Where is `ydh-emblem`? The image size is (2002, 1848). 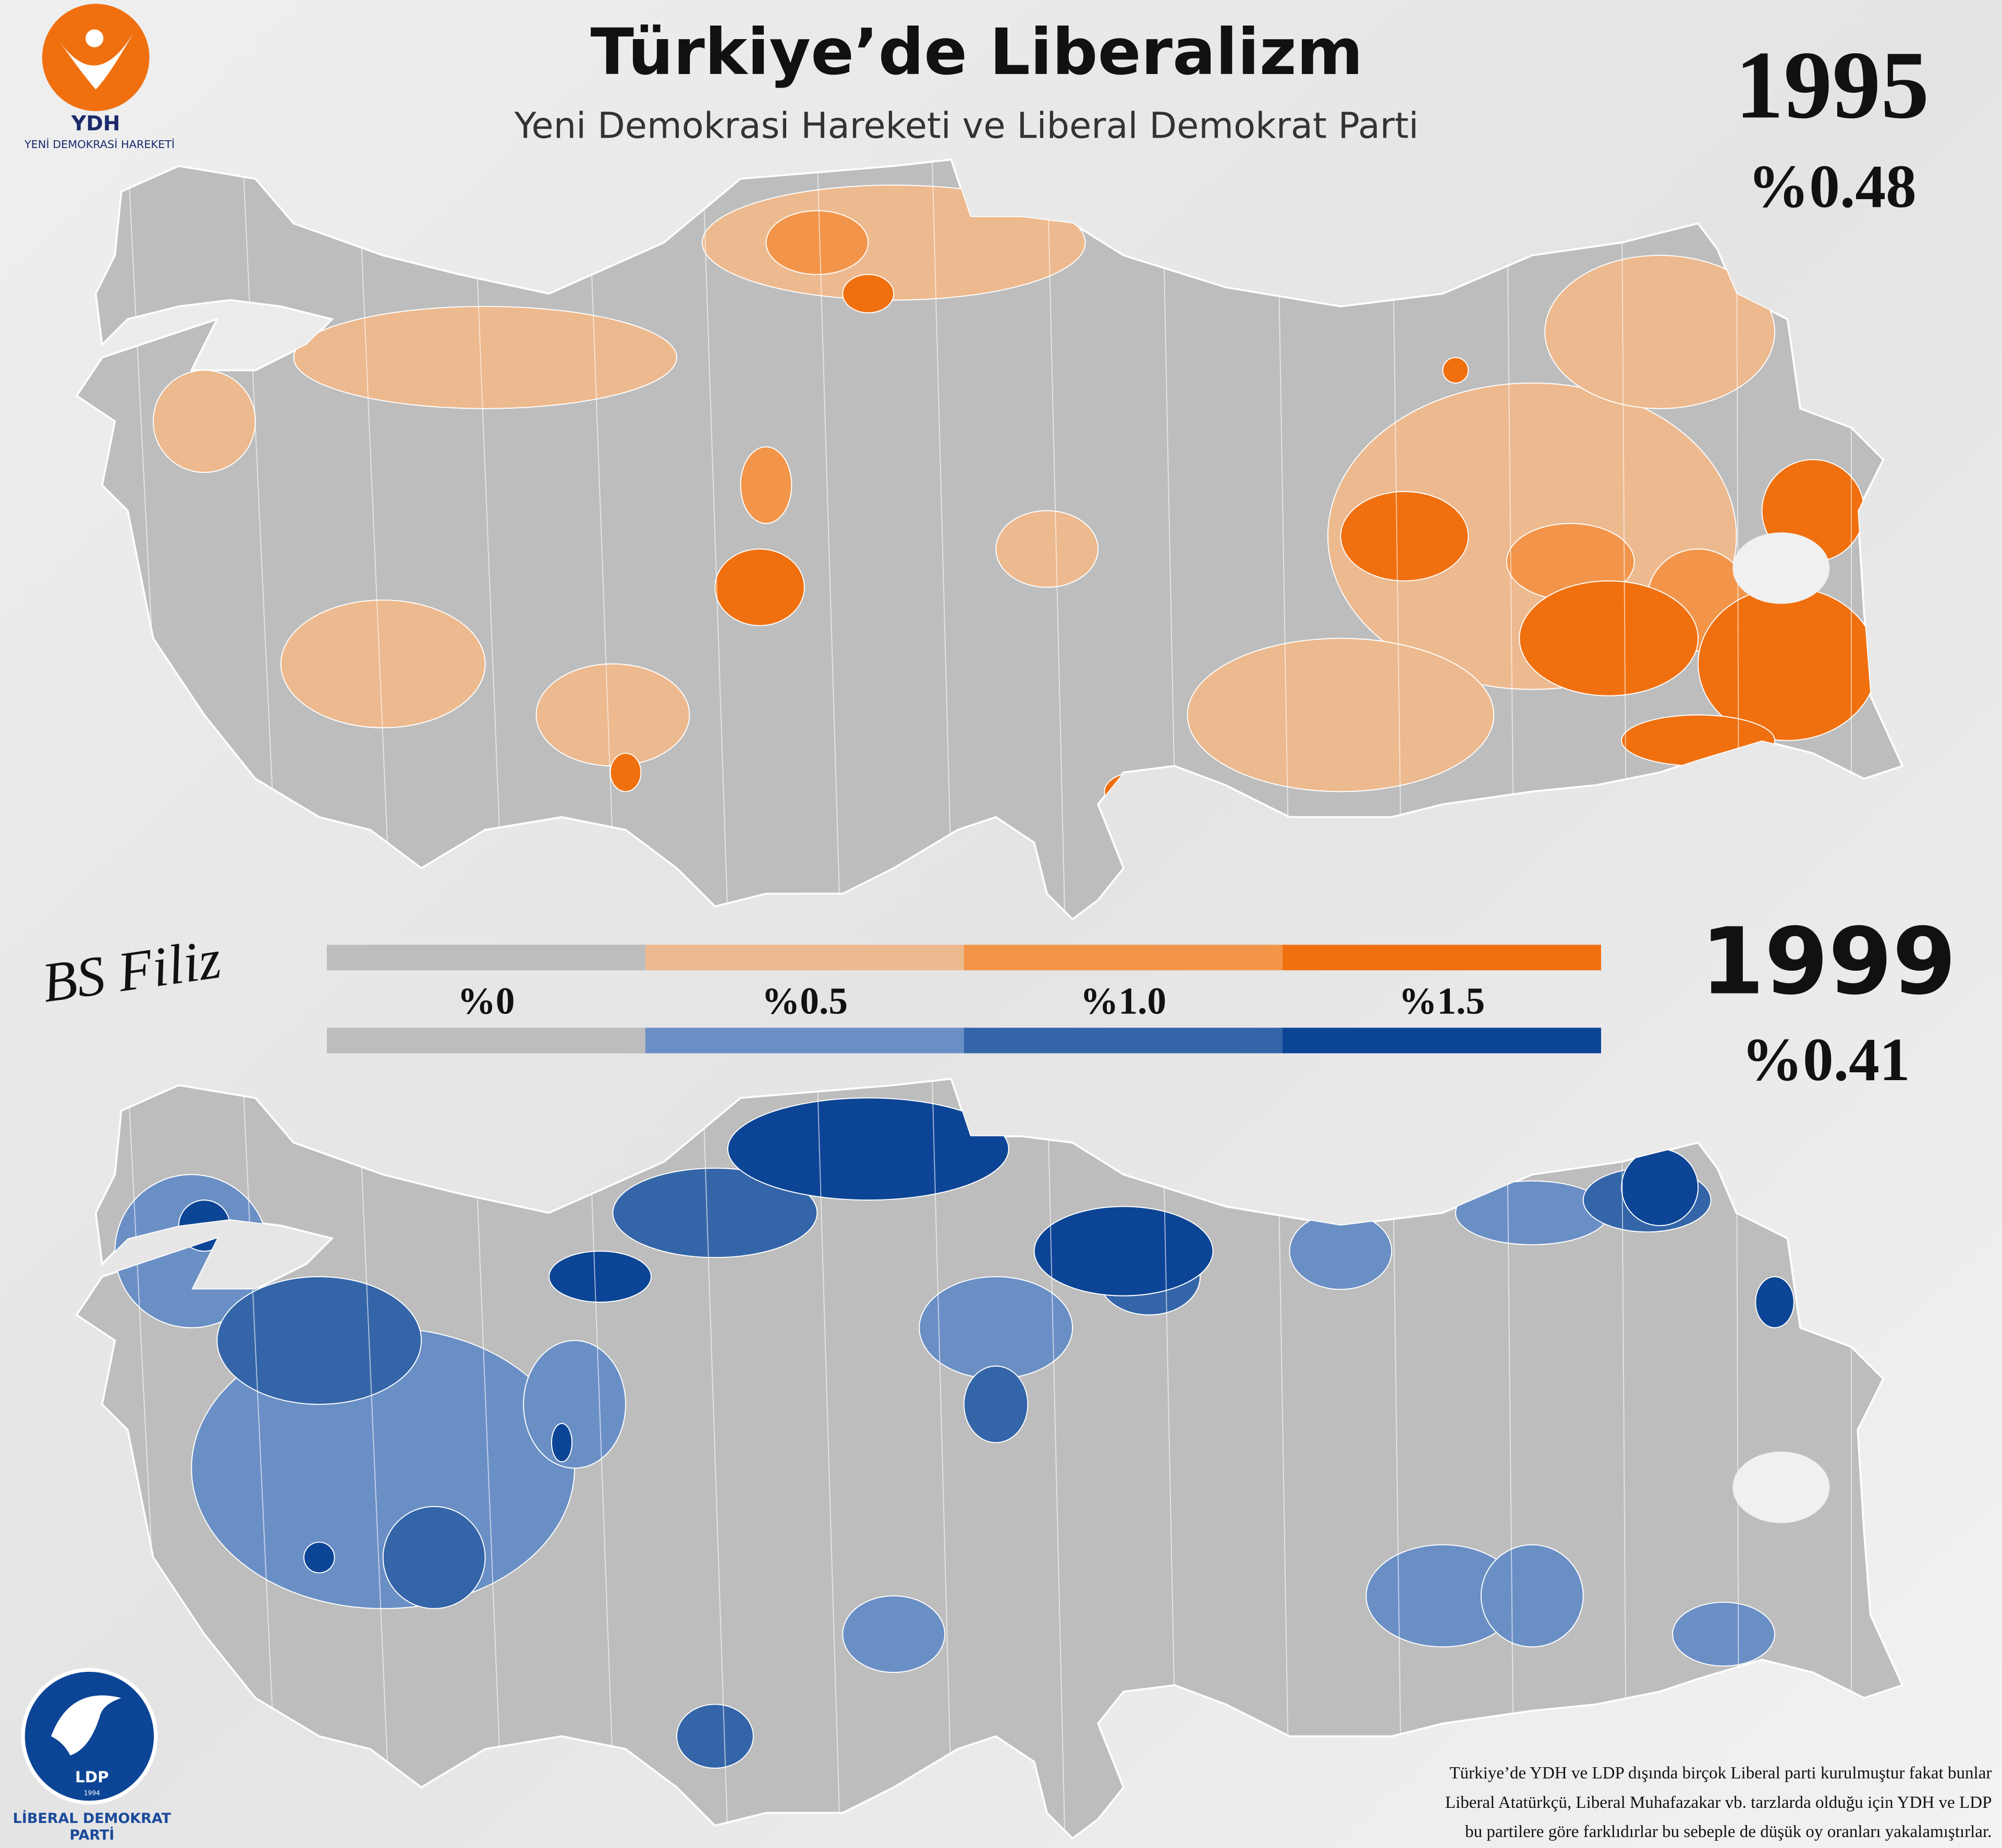 ydh-emblem is located at coordinates (96, 58).